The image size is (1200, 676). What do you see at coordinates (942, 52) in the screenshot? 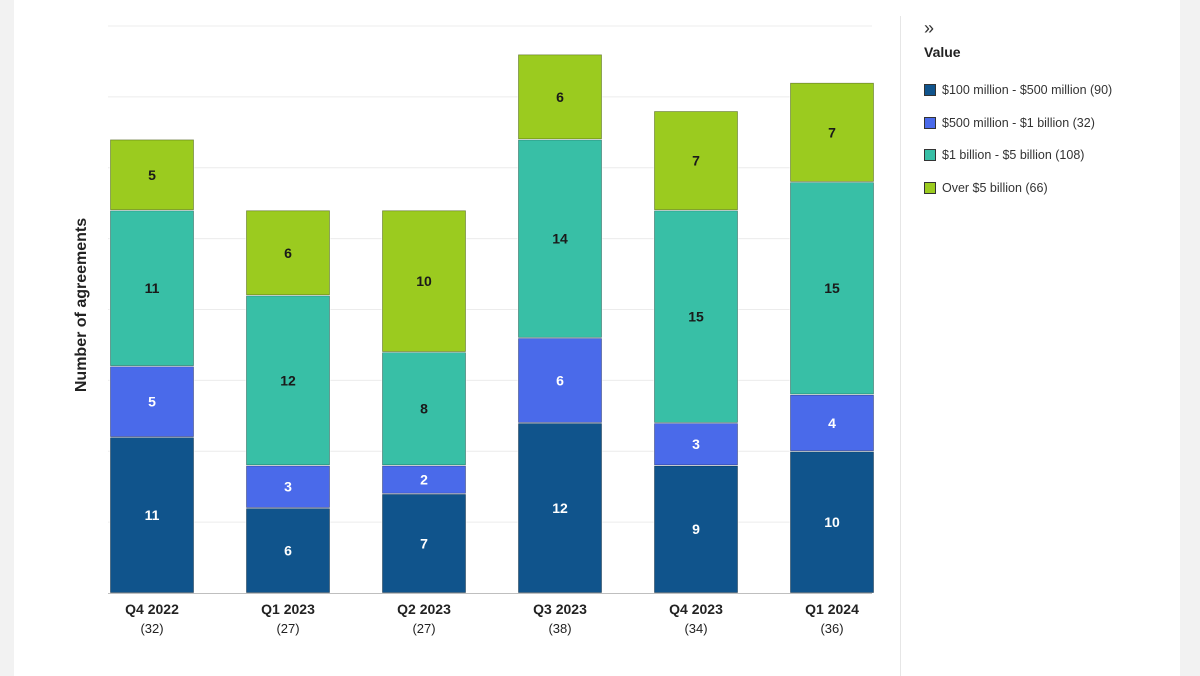
I see `legend-title: Value` at bounding box center [942, 52].